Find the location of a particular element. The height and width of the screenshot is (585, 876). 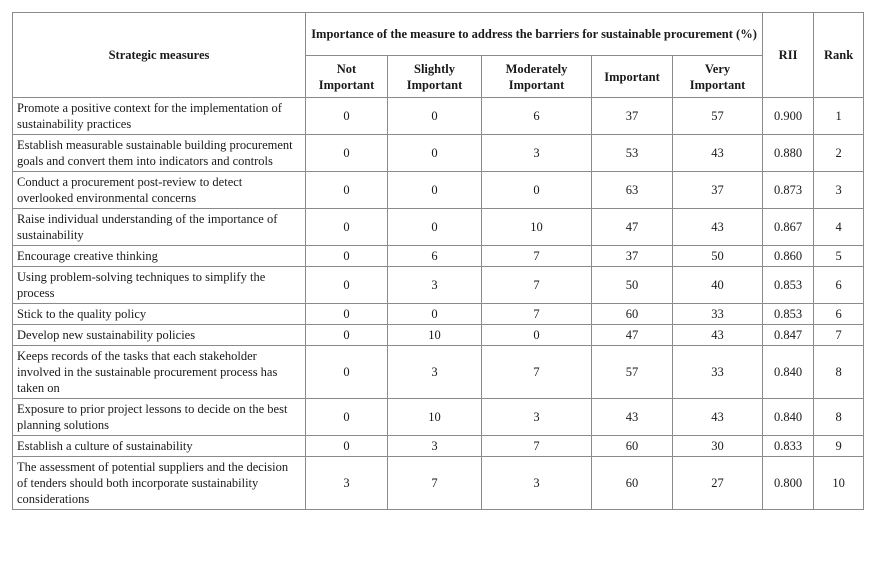

measure-cell: Establish a culture of sustainability is located at coordinates (159, 446).